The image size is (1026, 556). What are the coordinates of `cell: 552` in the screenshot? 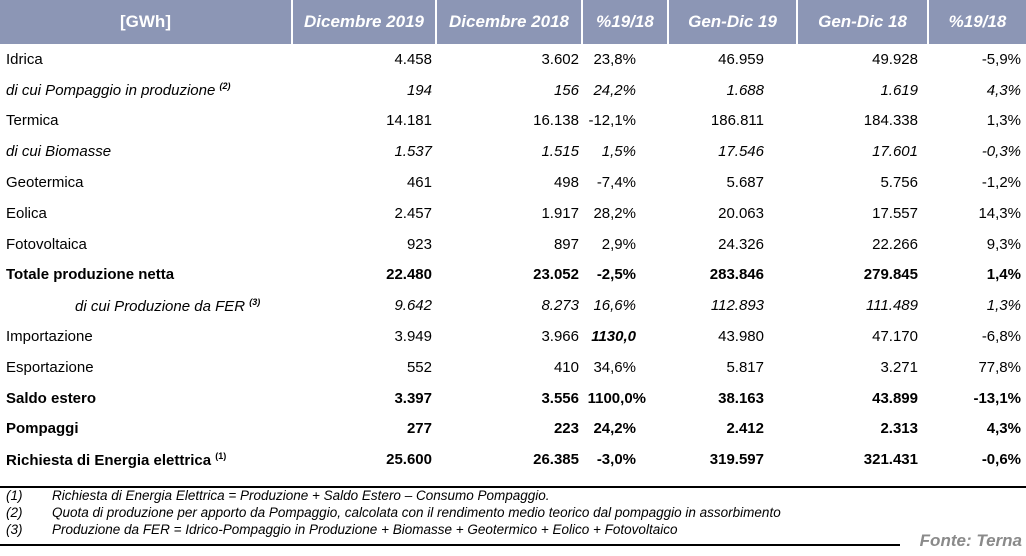 It's located at (419, 367).